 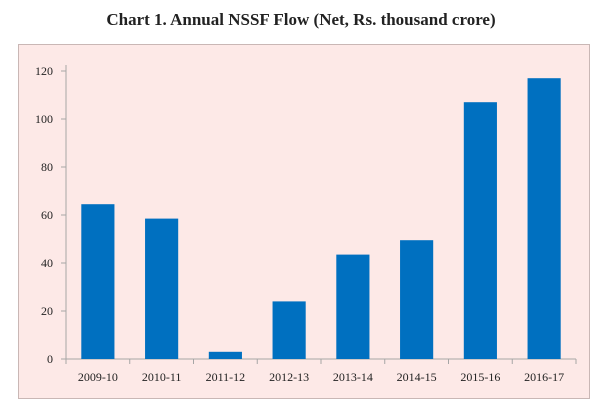 What do you see at coordinates (226, 377) in the screenshot?
I see `x-tick-label: 2011-12` at bounding box center [226, 377].